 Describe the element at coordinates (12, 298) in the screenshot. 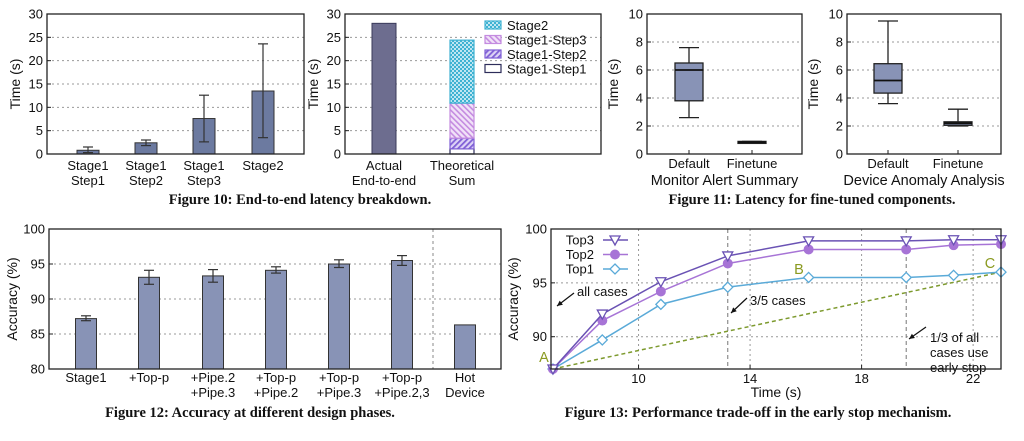

I see `y-axis-label: Accuracy (%)` at that location.